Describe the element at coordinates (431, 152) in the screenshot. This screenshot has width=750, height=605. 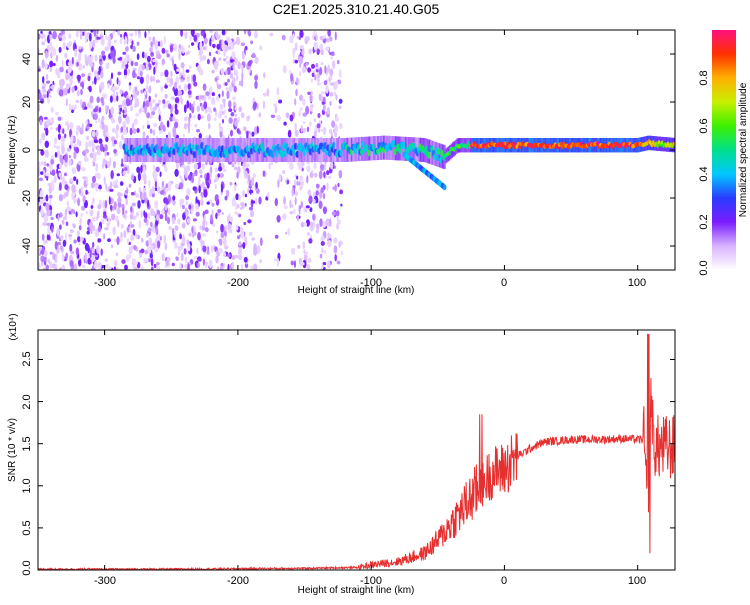
I see `ridge-halo` at that location.